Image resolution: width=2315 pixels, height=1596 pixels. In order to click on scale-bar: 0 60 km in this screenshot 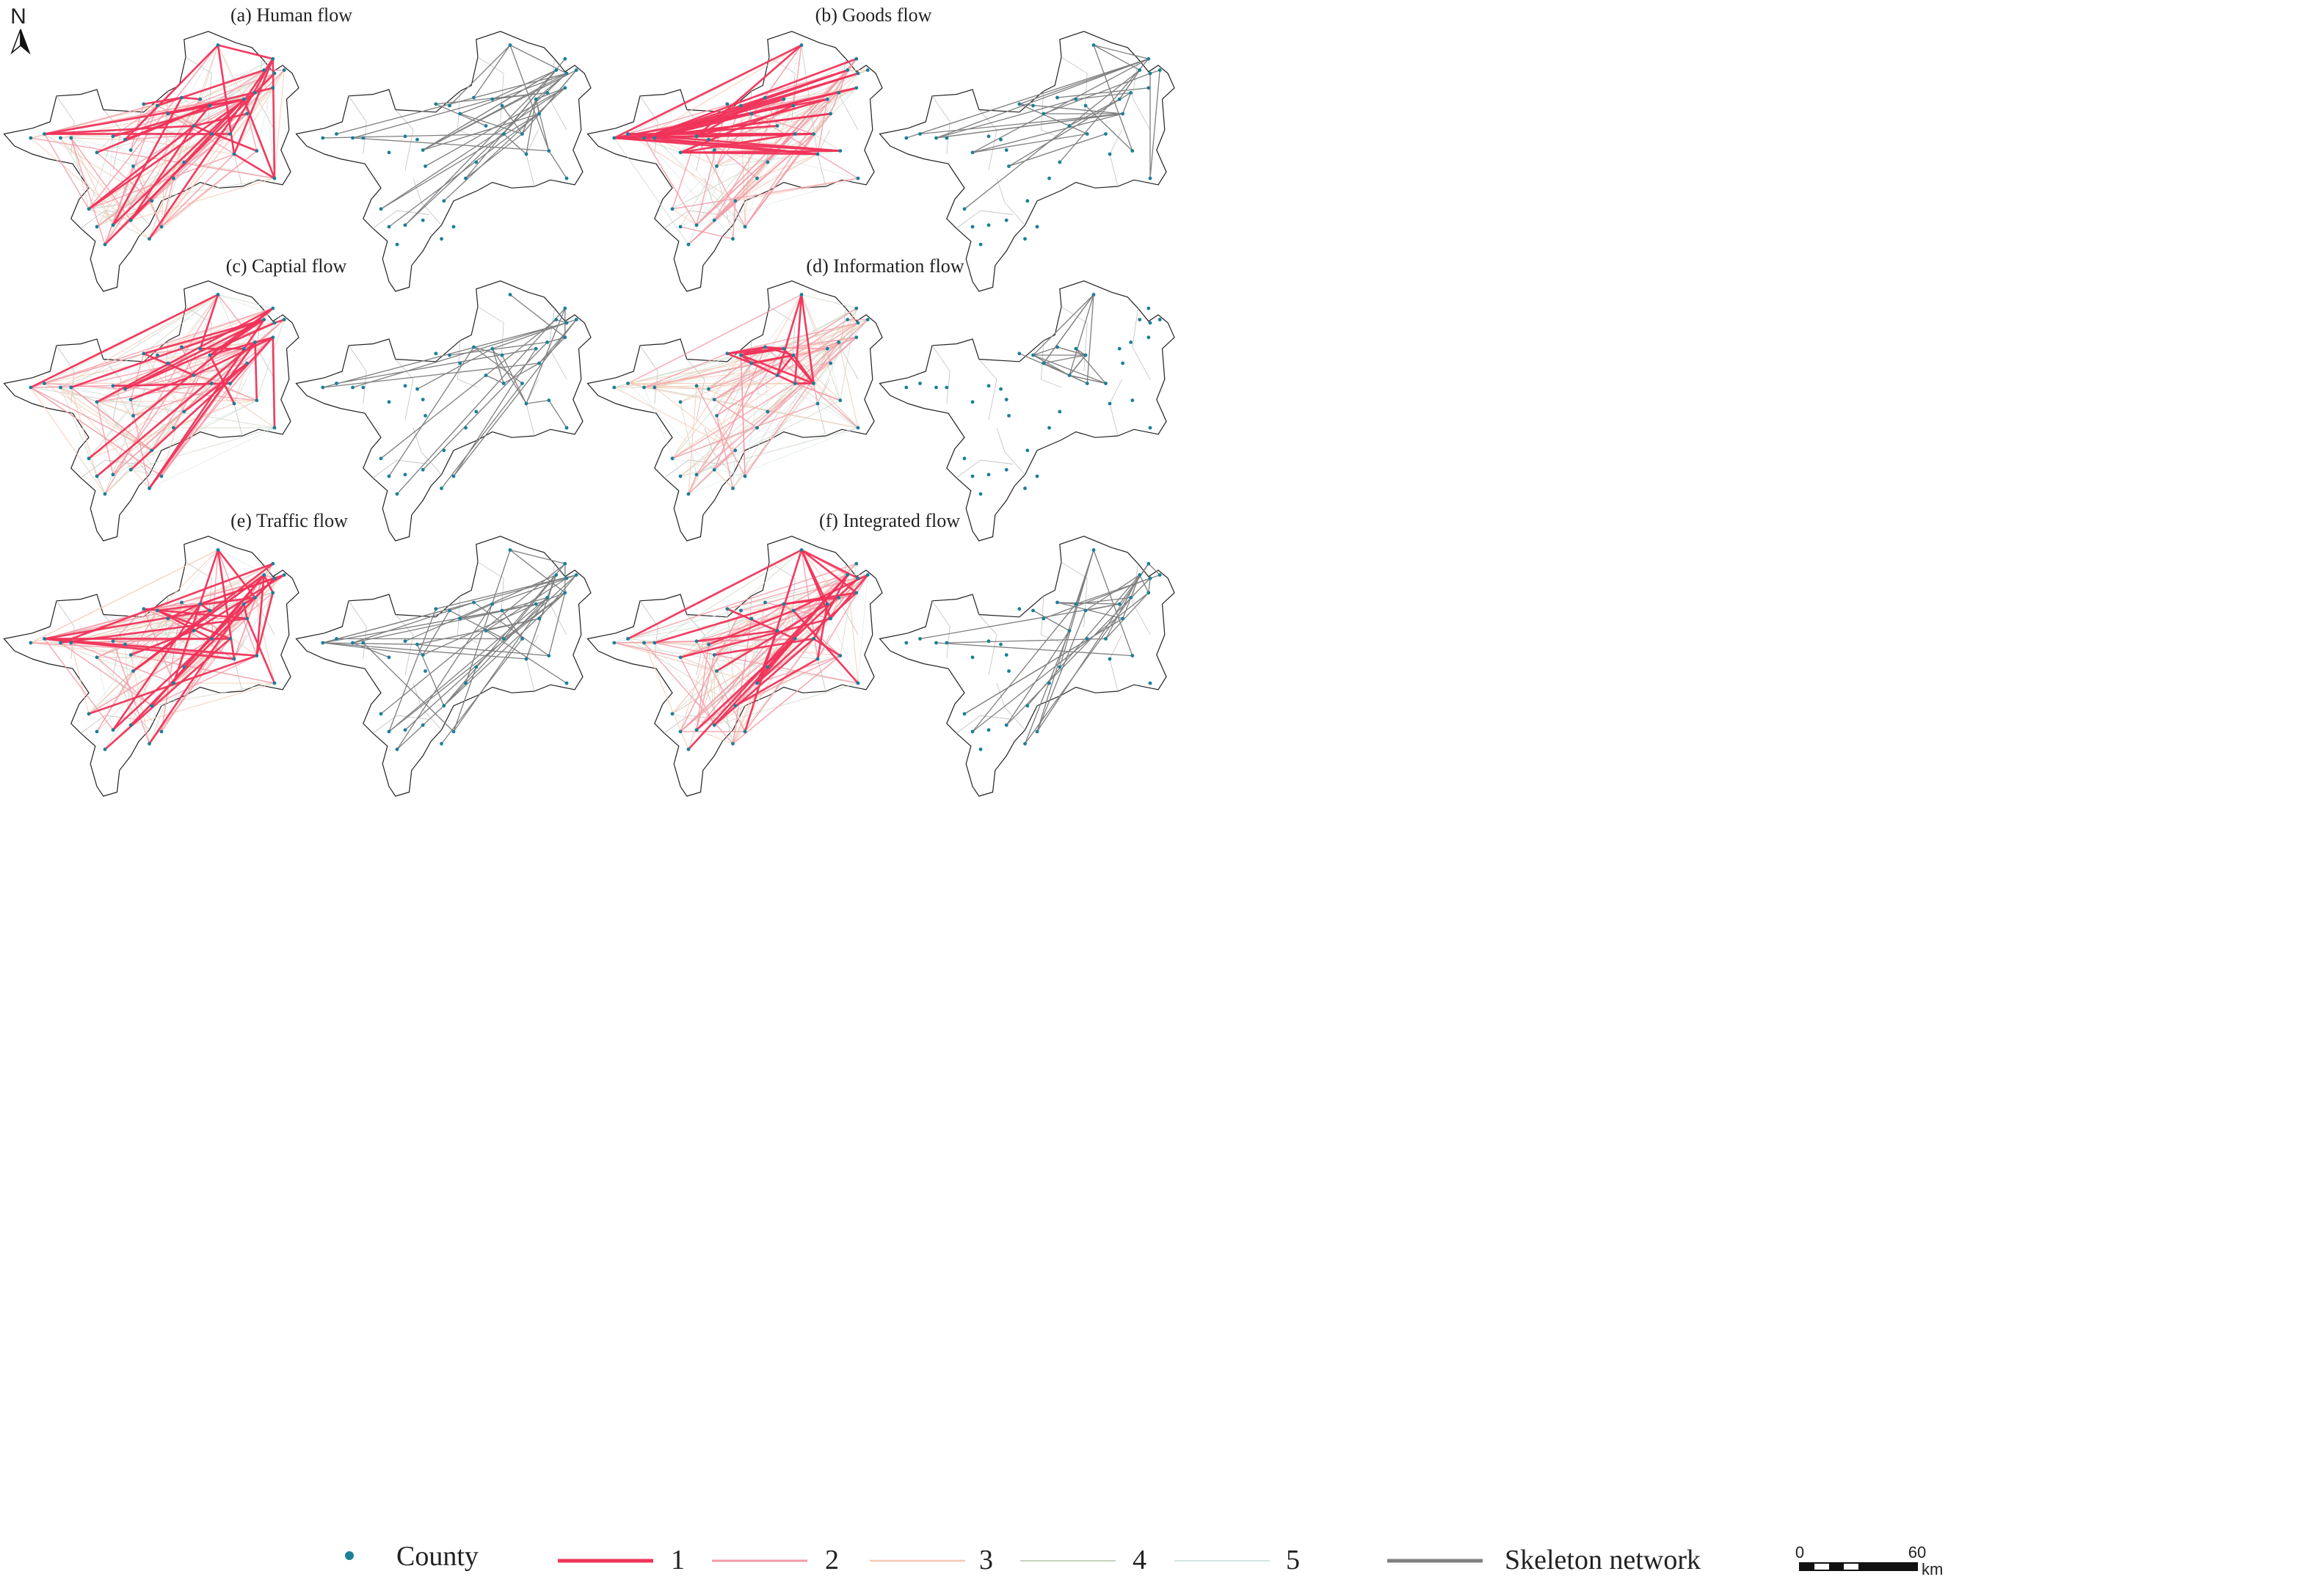, I will do `click(1869, 1560)`.